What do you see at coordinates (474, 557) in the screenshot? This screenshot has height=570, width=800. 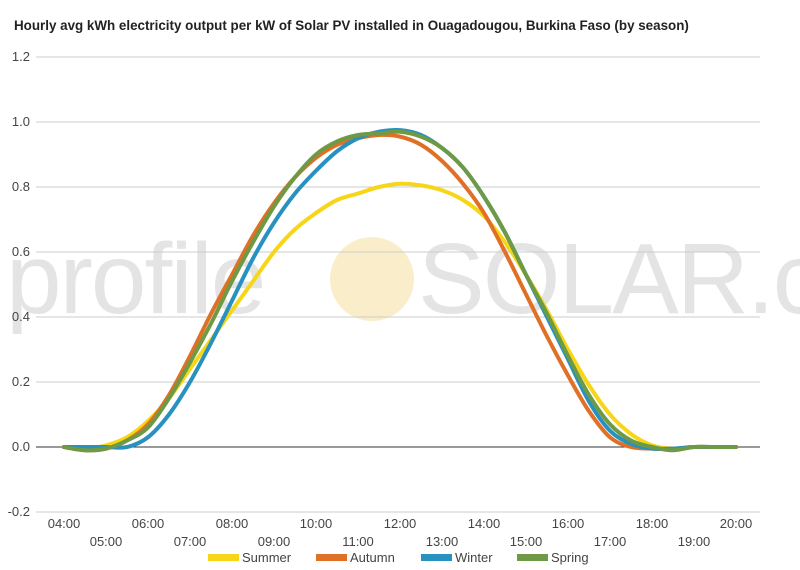 I see `legend-label: Winter` at bounding box center [474, 557].